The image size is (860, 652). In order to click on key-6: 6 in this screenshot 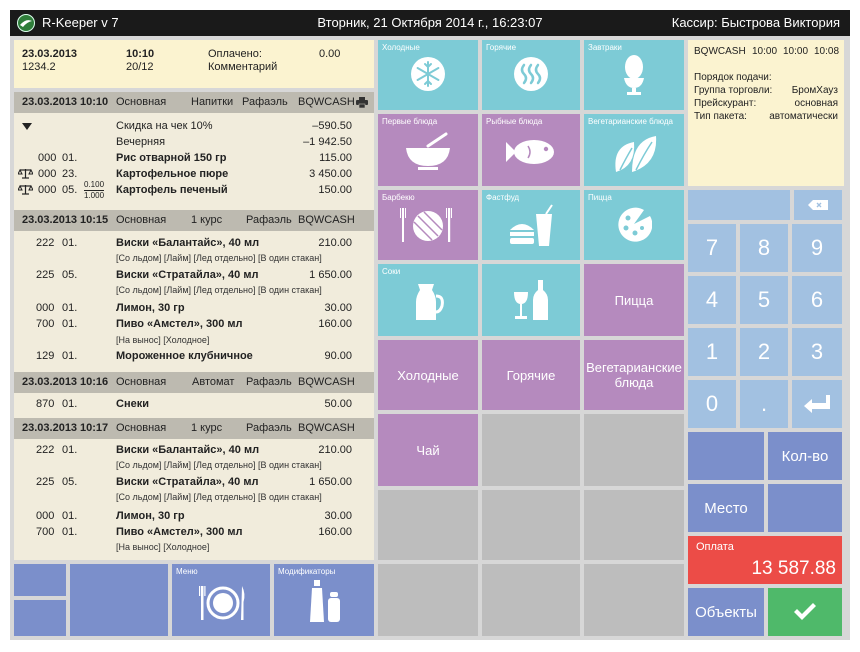, I will do `click(817, 300)`.